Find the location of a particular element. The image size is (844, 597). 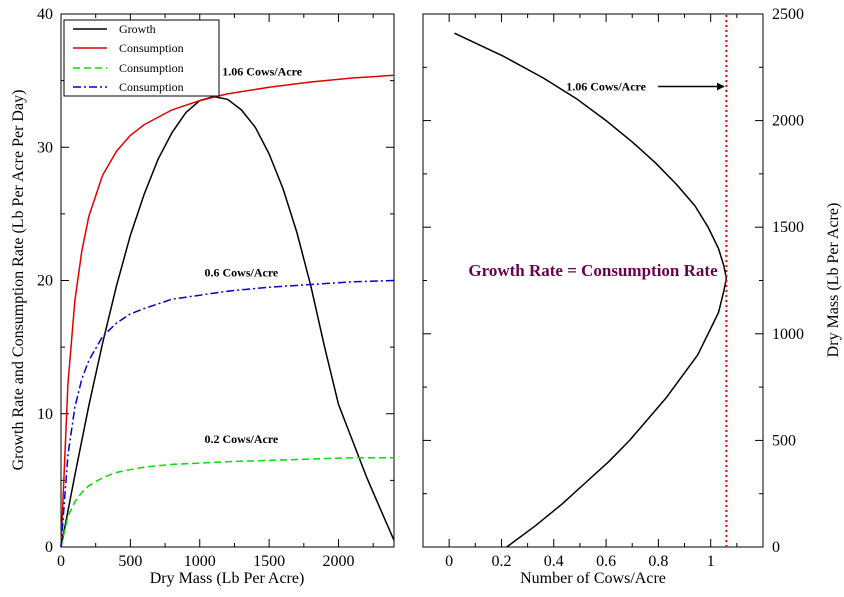

legend-item-consumption-low: Consumption is located at coordinates (128, 68).